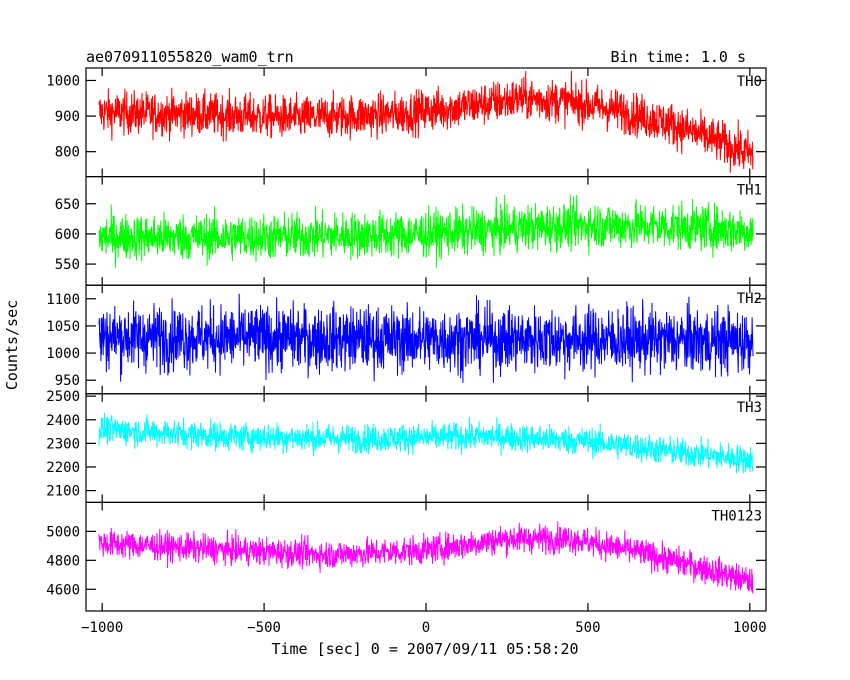 Image resolution: width=850 pixels, height=680 pixels. I want to click on x-tick-label: 500, so click(587, 628).